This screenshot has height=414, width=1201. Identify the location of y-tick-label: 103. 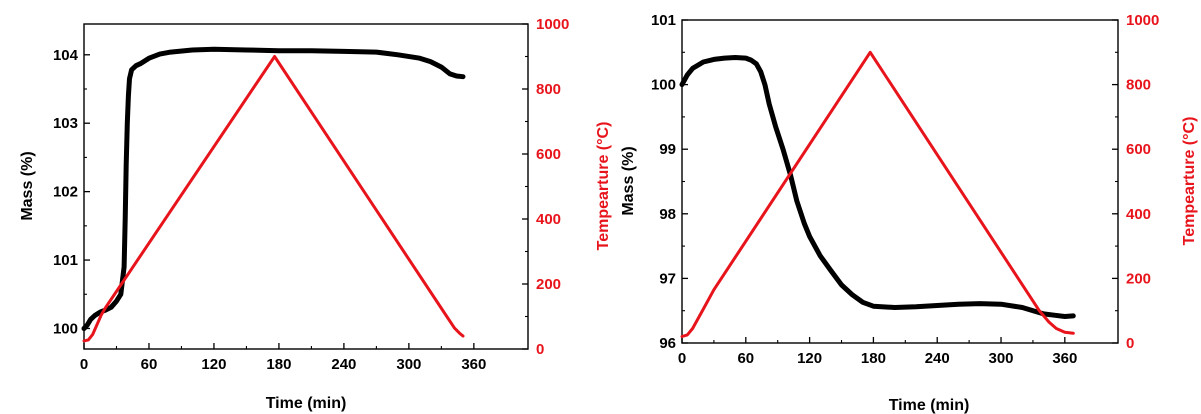
(65, 123).